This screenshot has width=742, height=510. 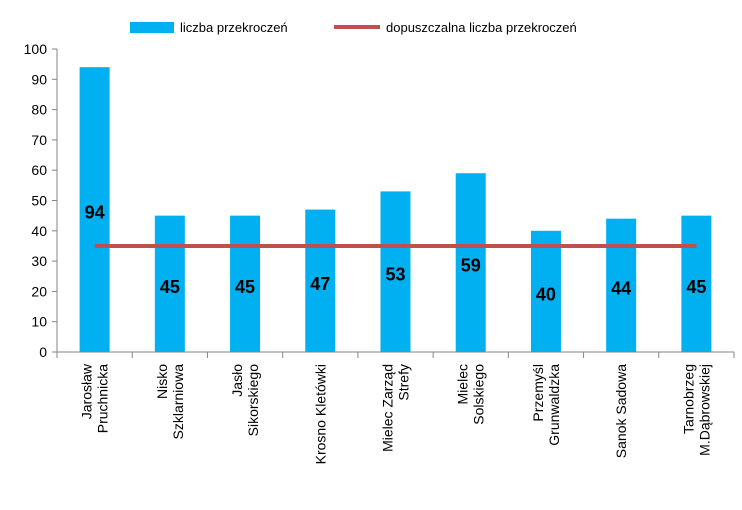 What do you see at coordinates (39, 79) in the screenshot?
I see `y-tick-label: 90` at bounding box center [39, 79].